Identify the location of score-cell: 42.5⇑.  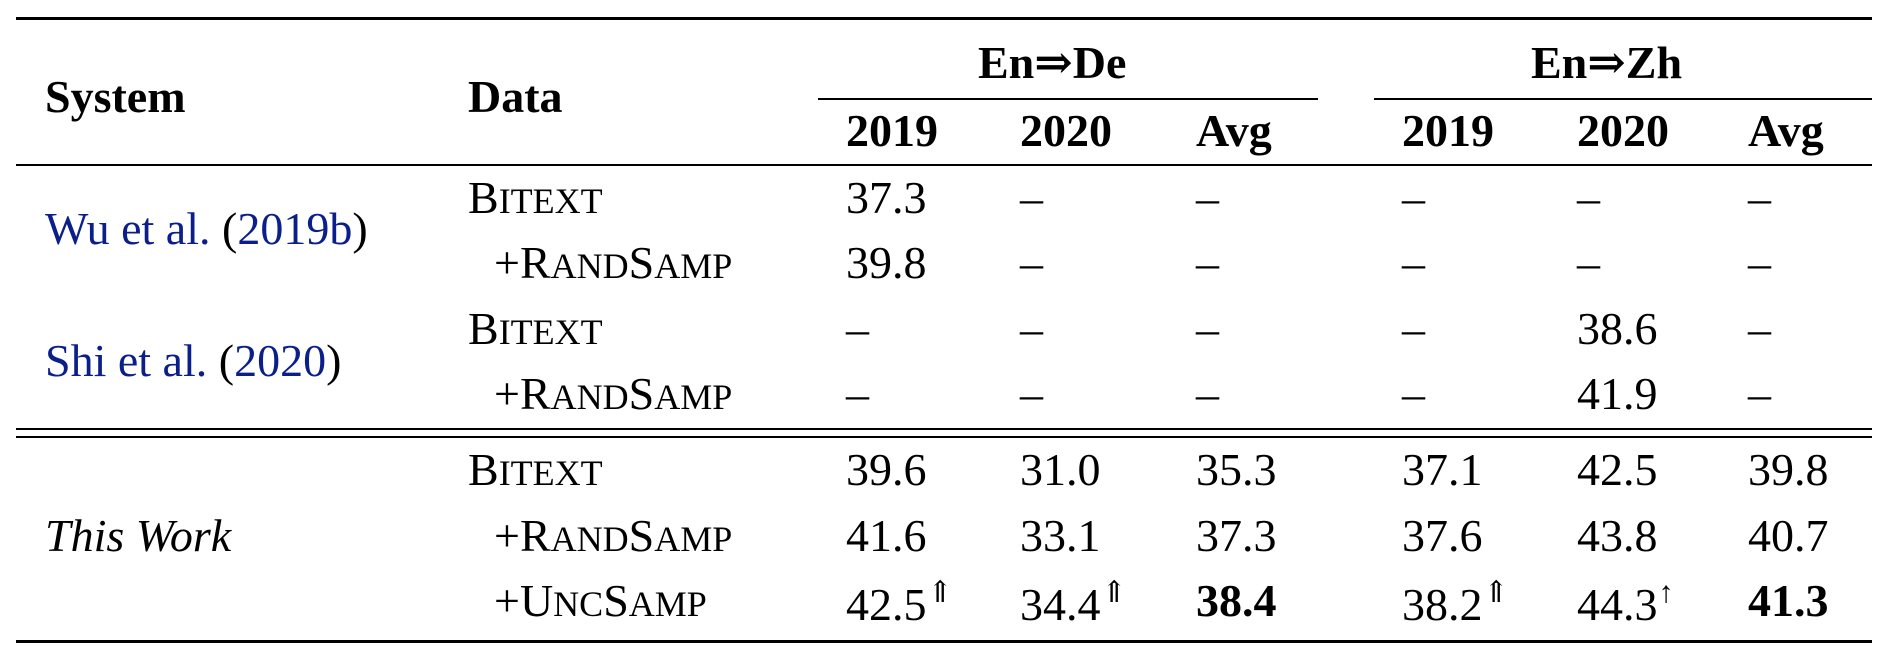
(899, 603).